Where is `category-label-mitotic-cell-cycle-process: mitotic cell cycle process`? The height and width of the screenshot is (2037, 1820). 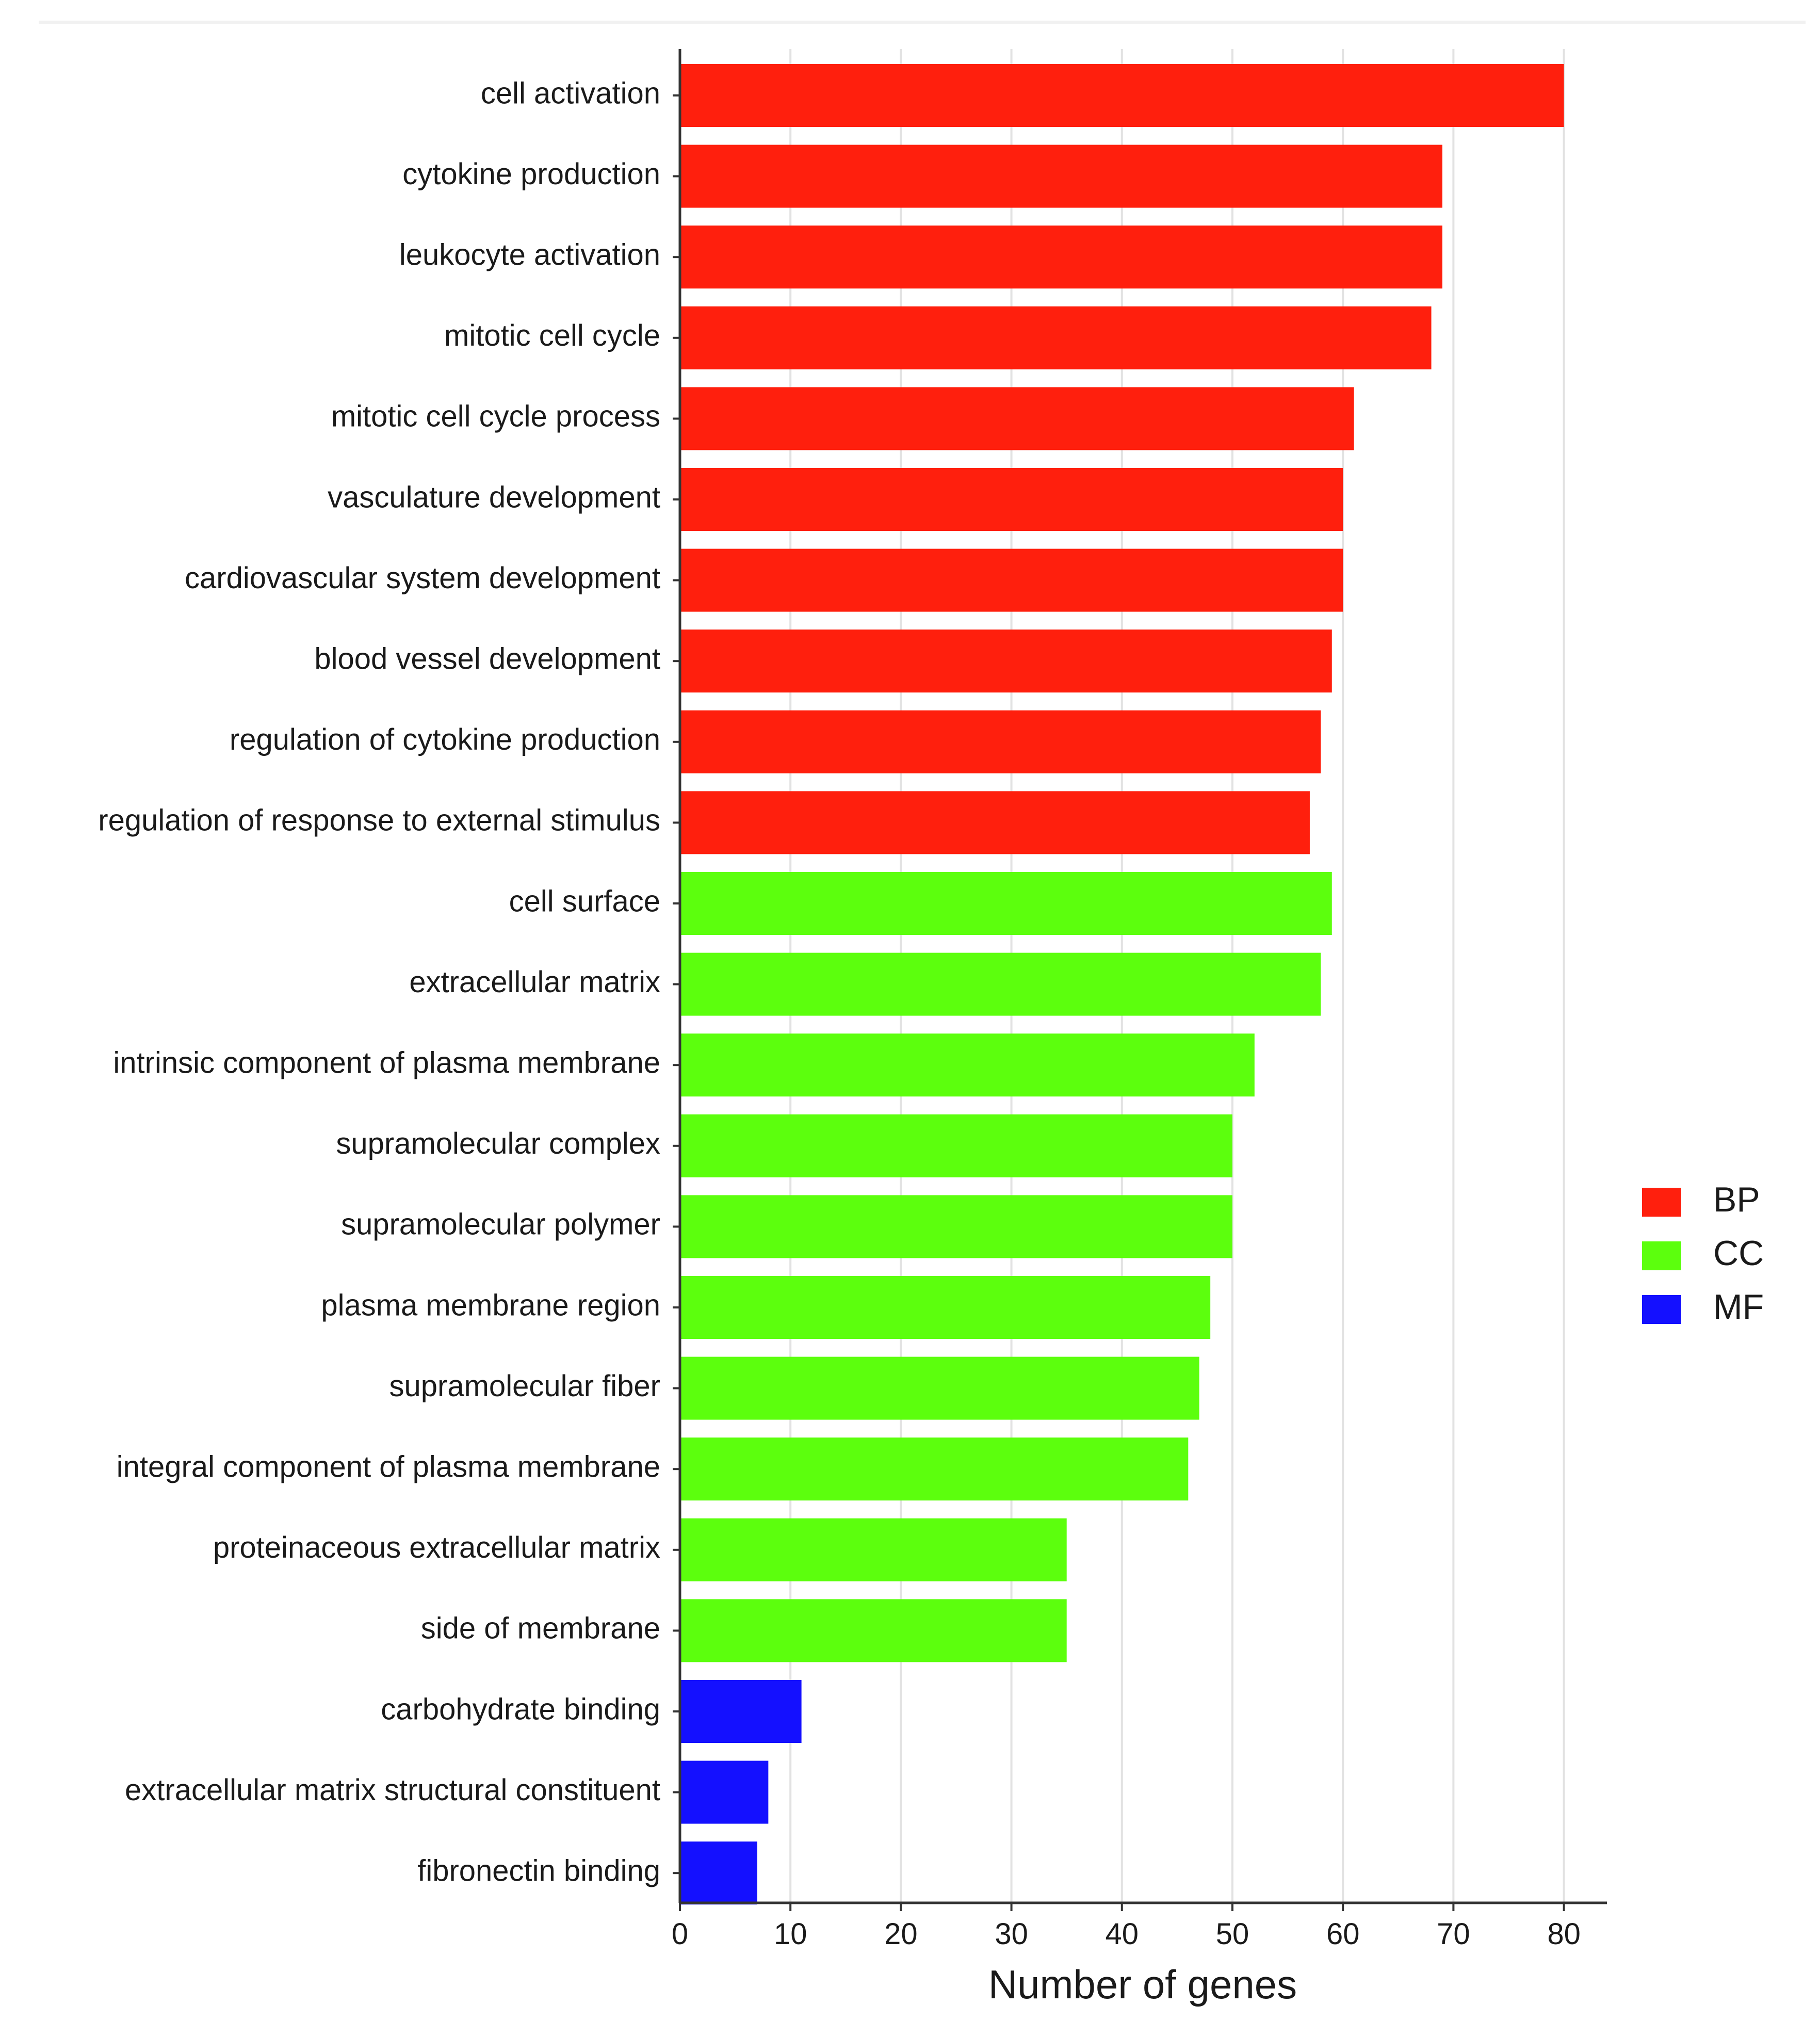
category-label-mitotic-cell-cycle-process: mitotic cell cycle process is located at coordinates (496, 416).